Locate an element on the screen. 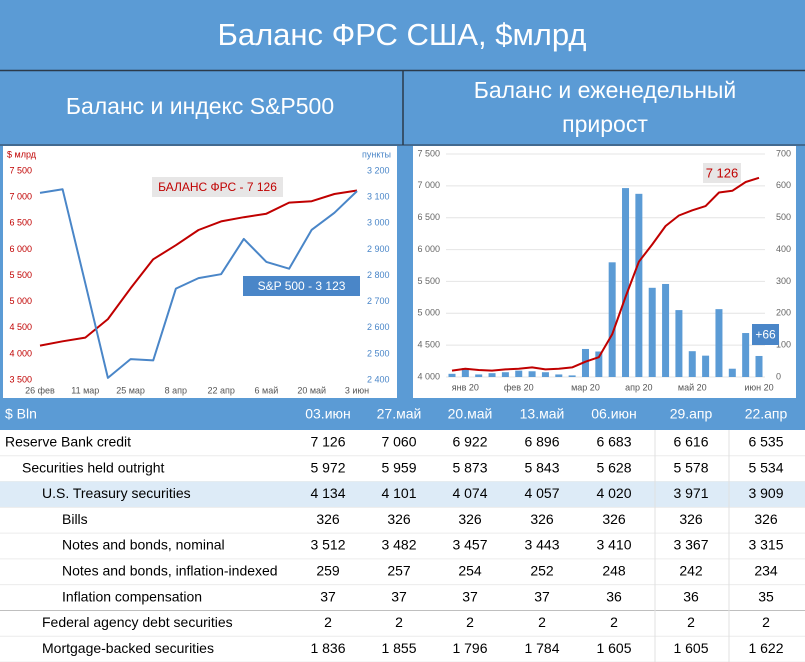 The height and width of the screenshot is (662, 805). y2-tick-label: 100 is located at coordinates (783, 345).